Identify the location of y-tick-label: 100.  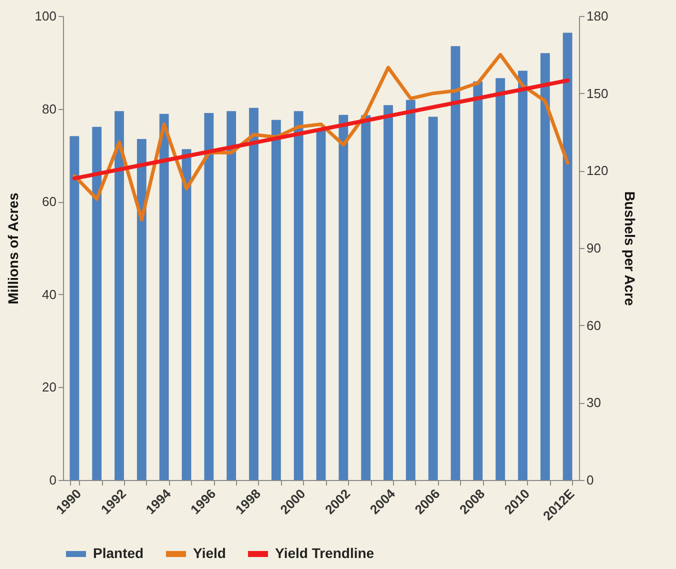
(45, 16).